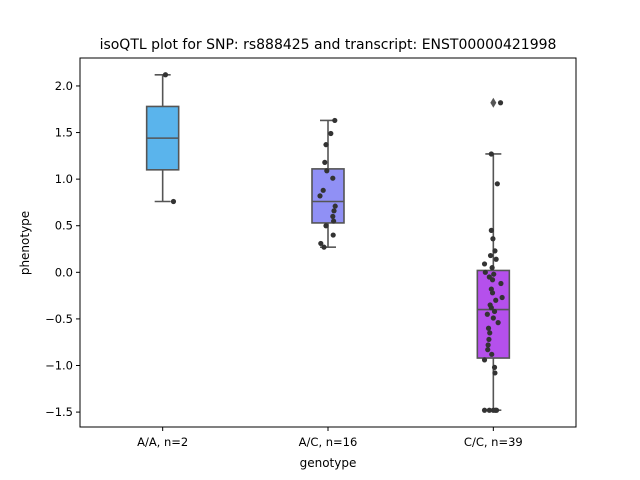  Describe the element at coordinates (62, 249) in the screenshot. I see `y-axis: −1.5 −1.0 −0.5 0.0 0.5 1.0 1.5 2.0` at that location.